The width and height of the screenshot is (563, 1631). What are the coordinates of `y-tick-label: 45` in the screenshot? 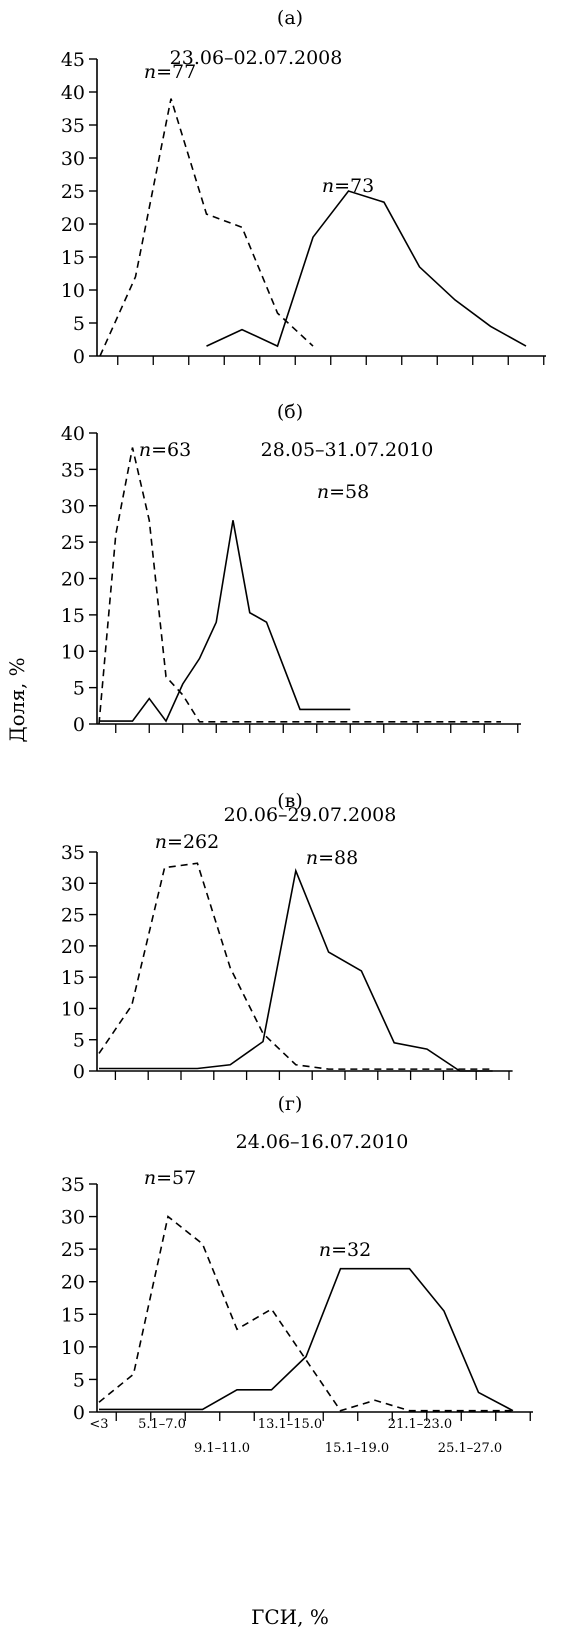 It's located at (73, 60).